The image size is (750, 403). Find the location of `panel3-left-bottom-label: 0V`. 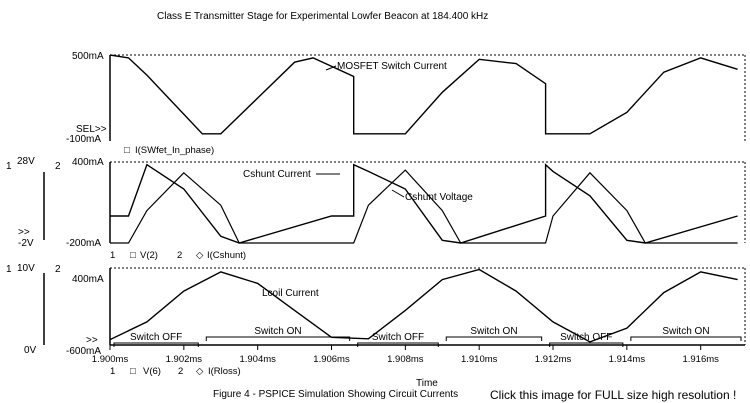

panel3-left-bottom-label: 0V is located at coordinates (30, 350).